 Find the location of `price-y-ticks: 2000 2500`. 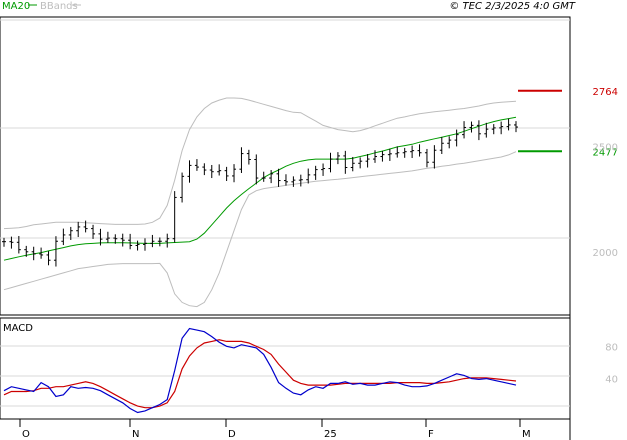

price-y-ticks: 2000 2500 is located at coordinates (605, 200).